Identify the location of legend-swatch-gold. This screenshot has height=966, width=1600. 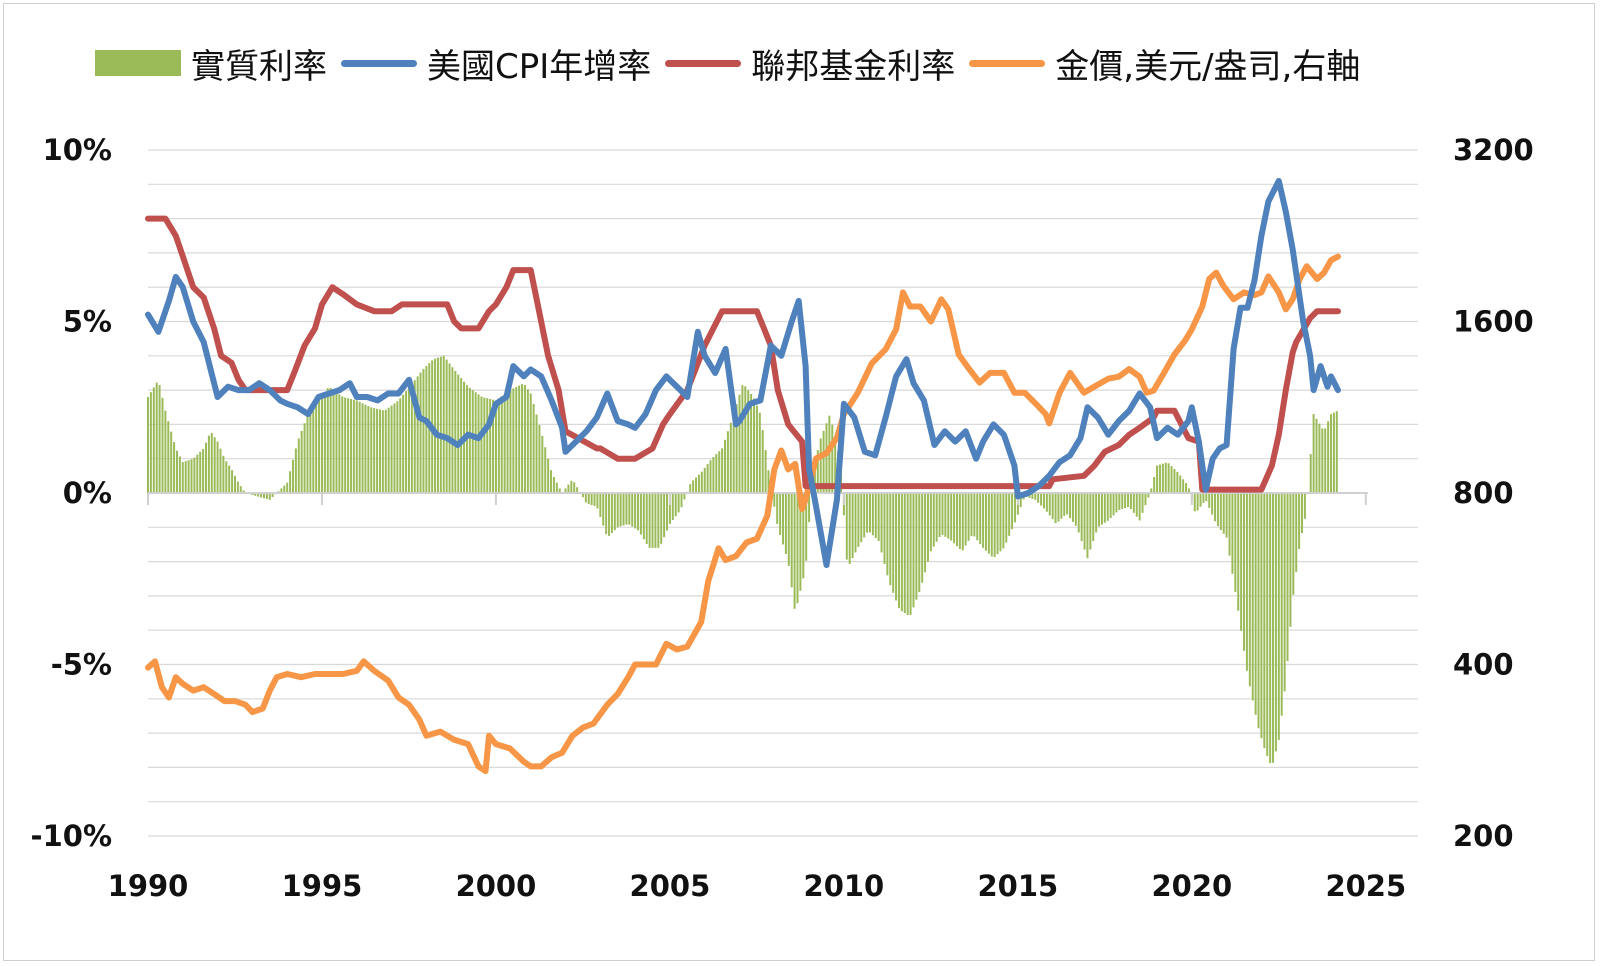
(1007, 63).